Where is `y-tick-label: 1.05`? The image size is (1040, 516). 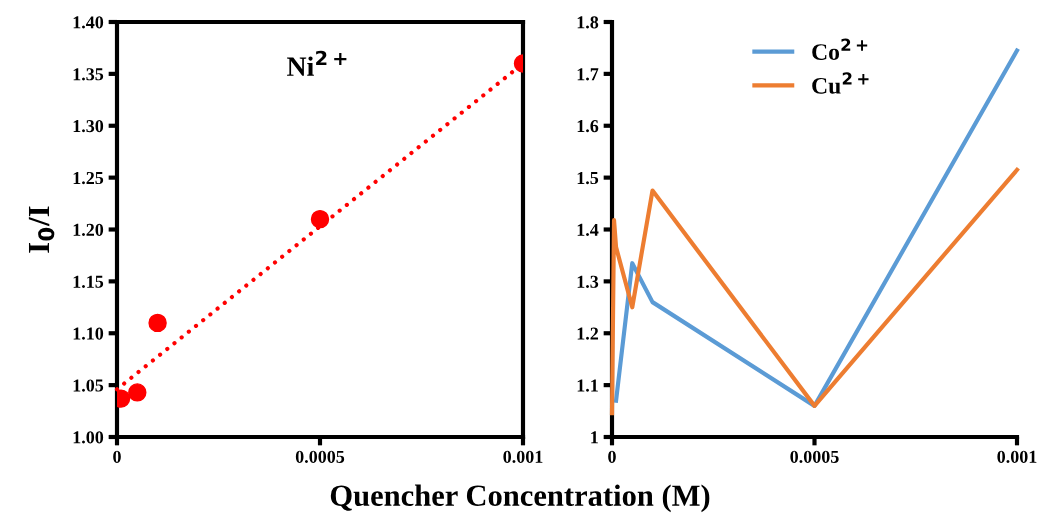
y-tick-label: 1.05 is located at coordinates (88, 385).